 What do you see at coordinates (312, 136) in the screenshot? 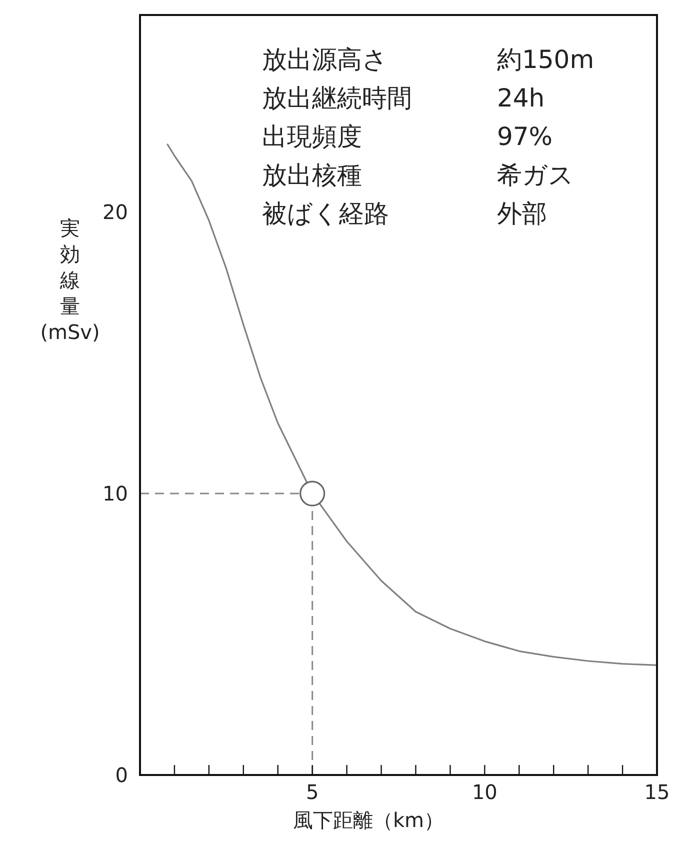
I see `annotation: 出現頻度` at bounding box center [312, 136].